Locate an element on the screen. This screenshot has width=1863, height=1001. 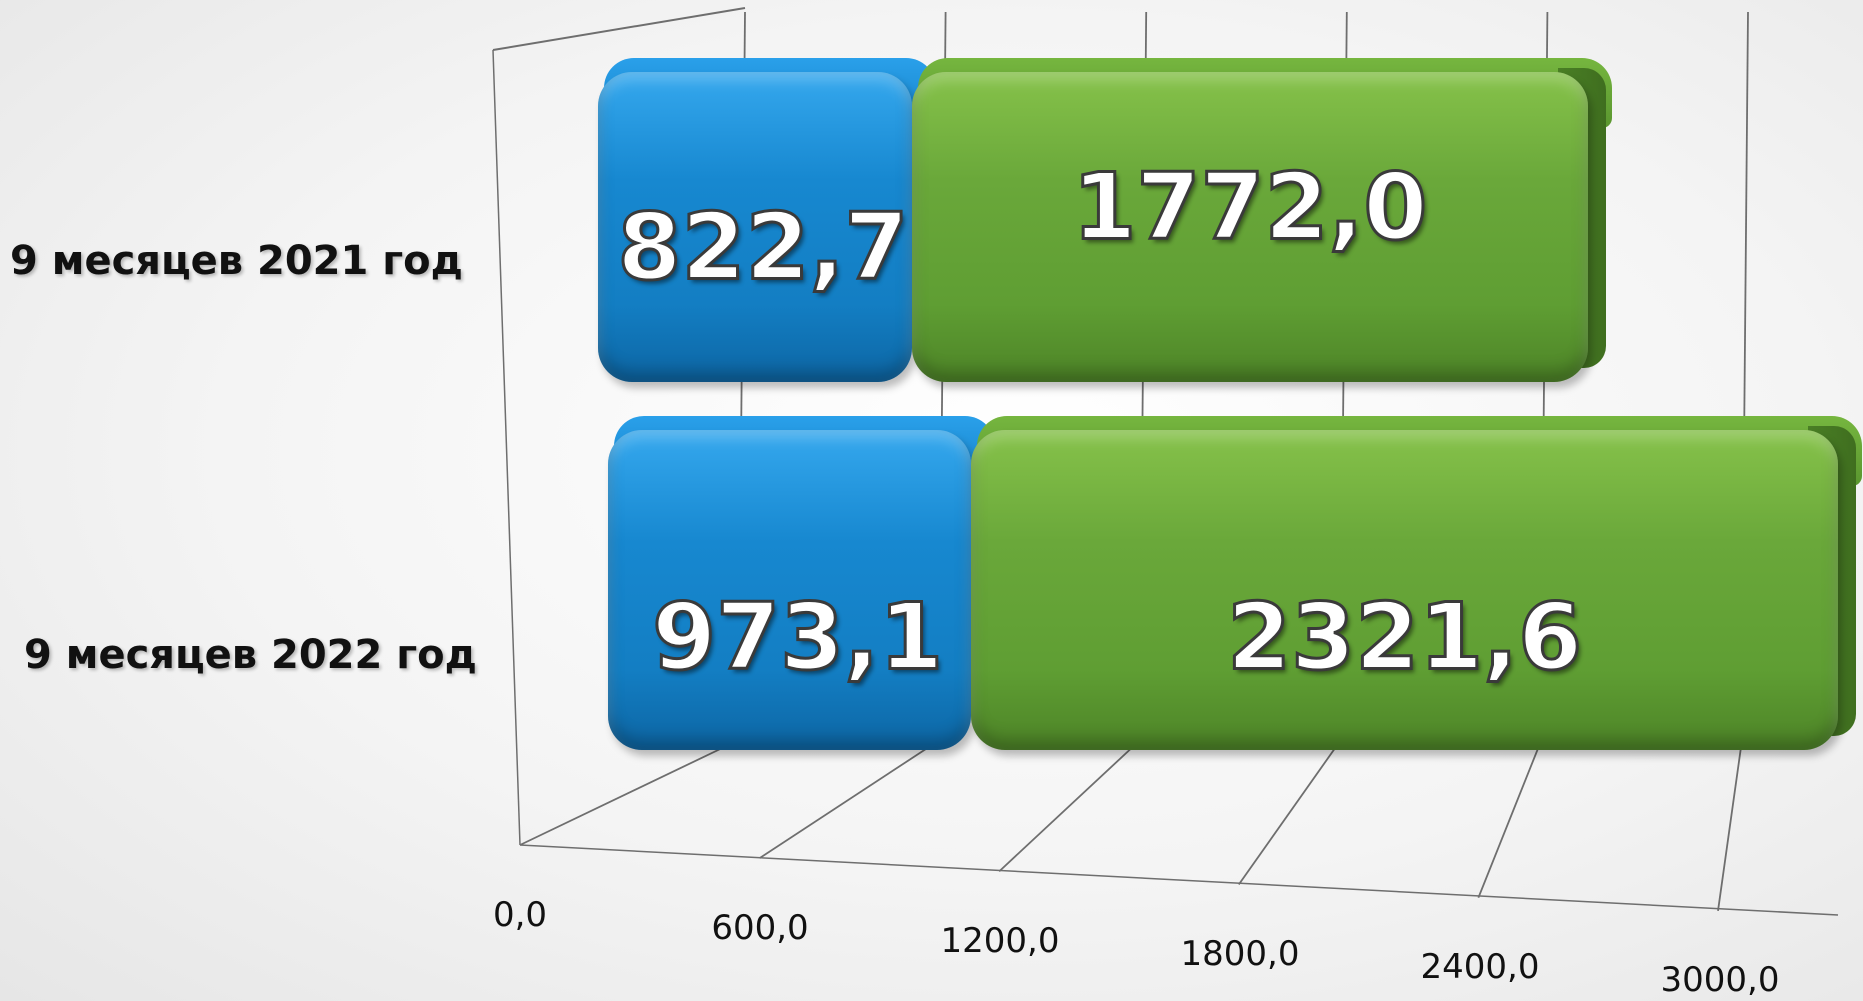
x-tick-label: 1200,0 is located at coordinates (1000, 941).